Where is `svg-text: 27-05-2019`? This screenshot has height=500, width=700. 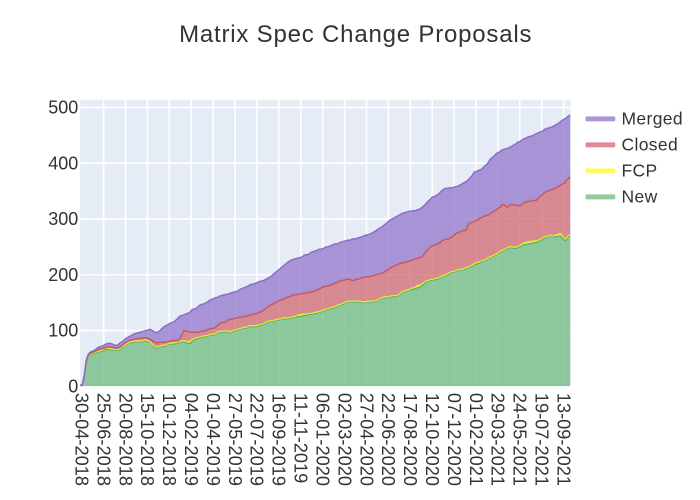 svg-text: 27-05-2019 is located at coordinates (235, 439).